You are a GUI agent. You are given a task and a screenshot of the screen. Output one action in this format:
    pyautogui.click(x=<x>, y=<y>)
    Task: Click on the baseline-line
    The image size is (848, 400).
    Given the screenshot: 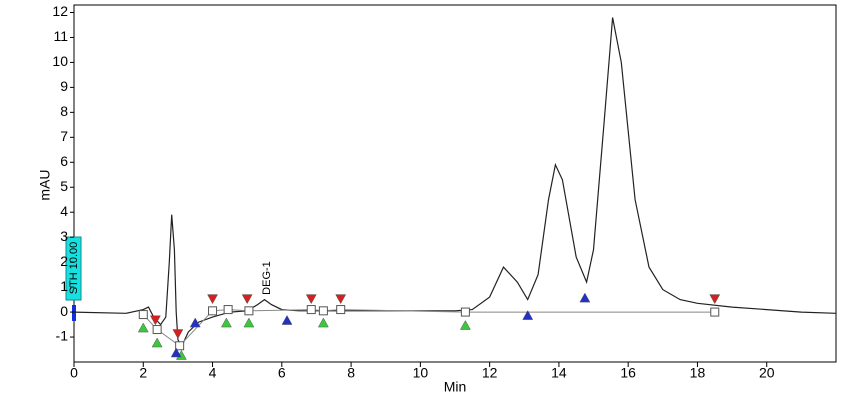 What is the action you would take?
    pyautogui.click(x=428, y=328)
    